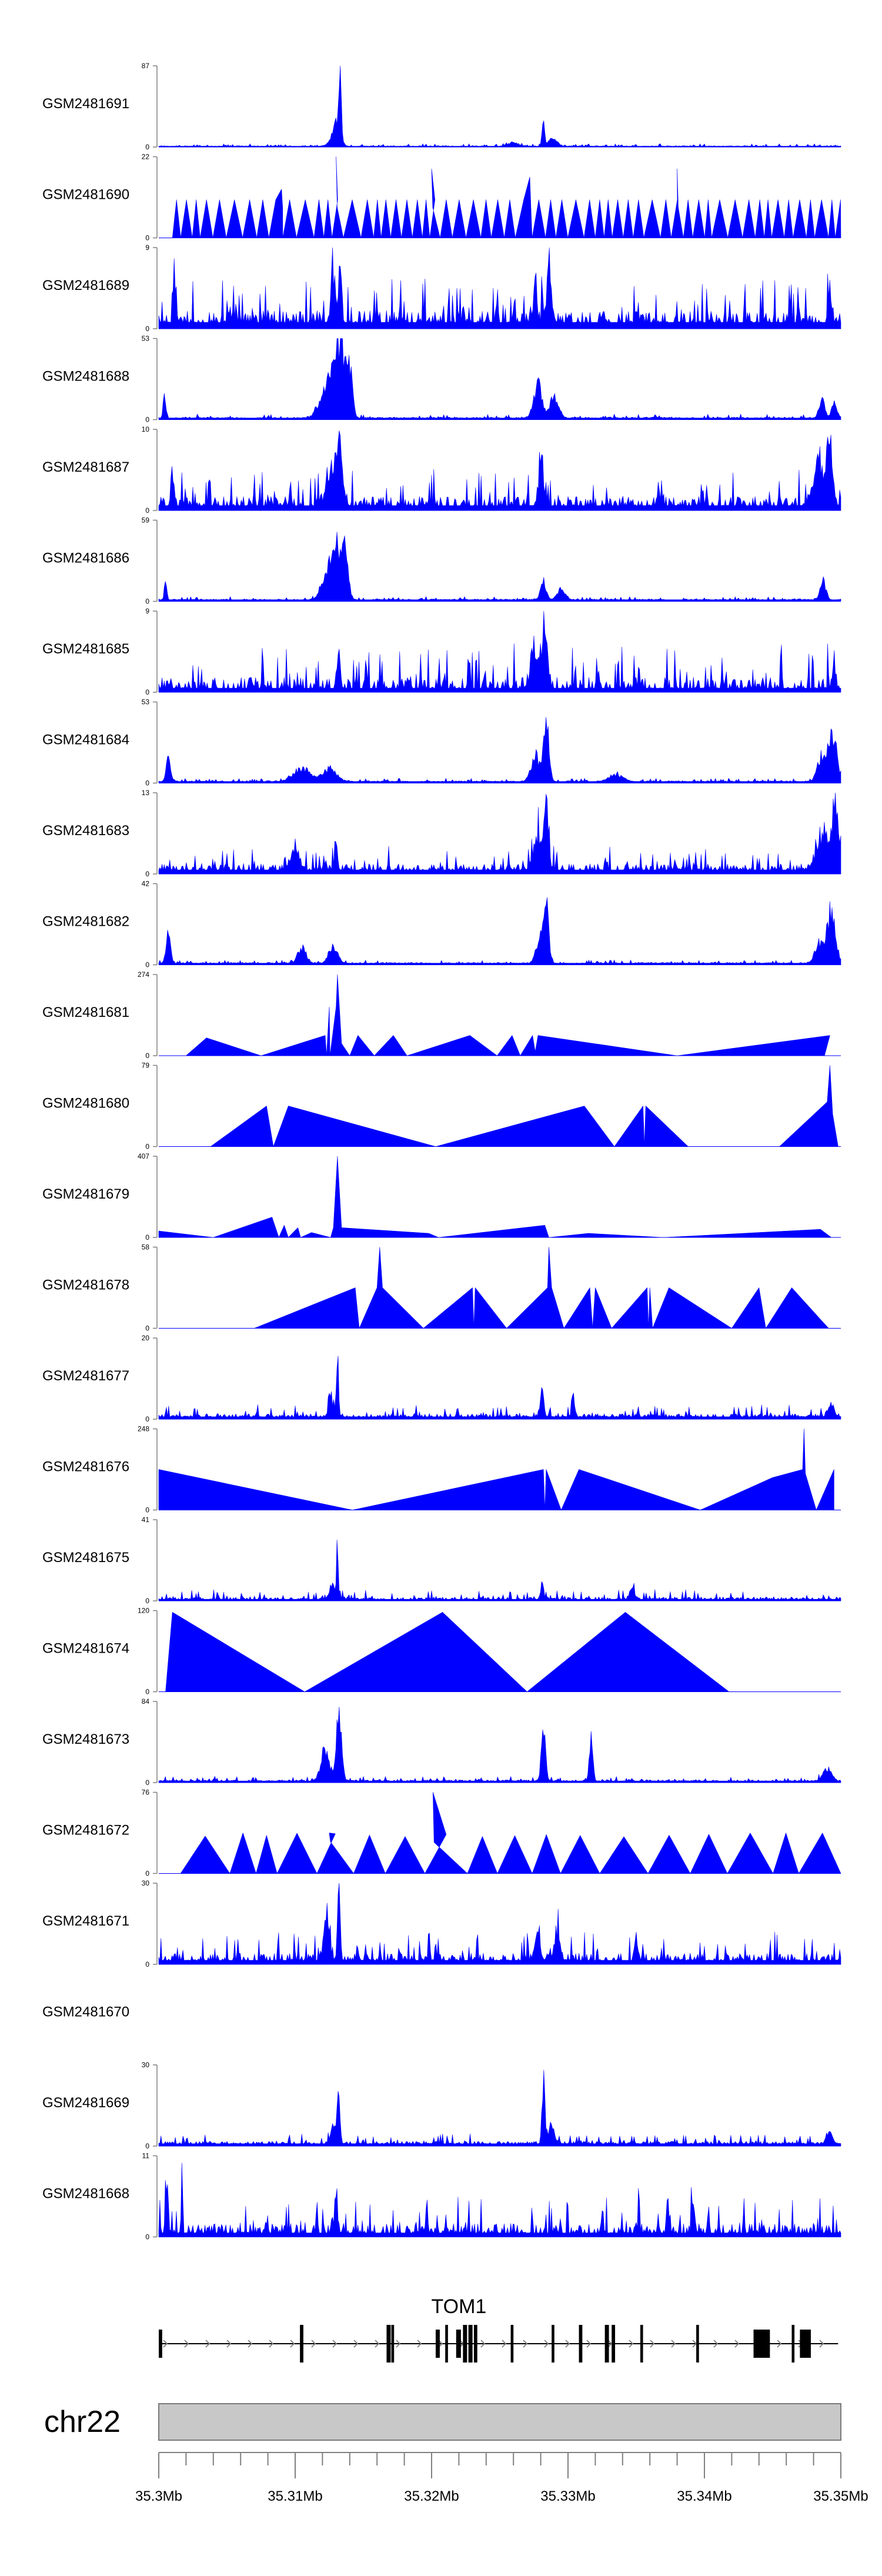  I want to click on track-name-label: GSM2481670, so click(85, 2012).